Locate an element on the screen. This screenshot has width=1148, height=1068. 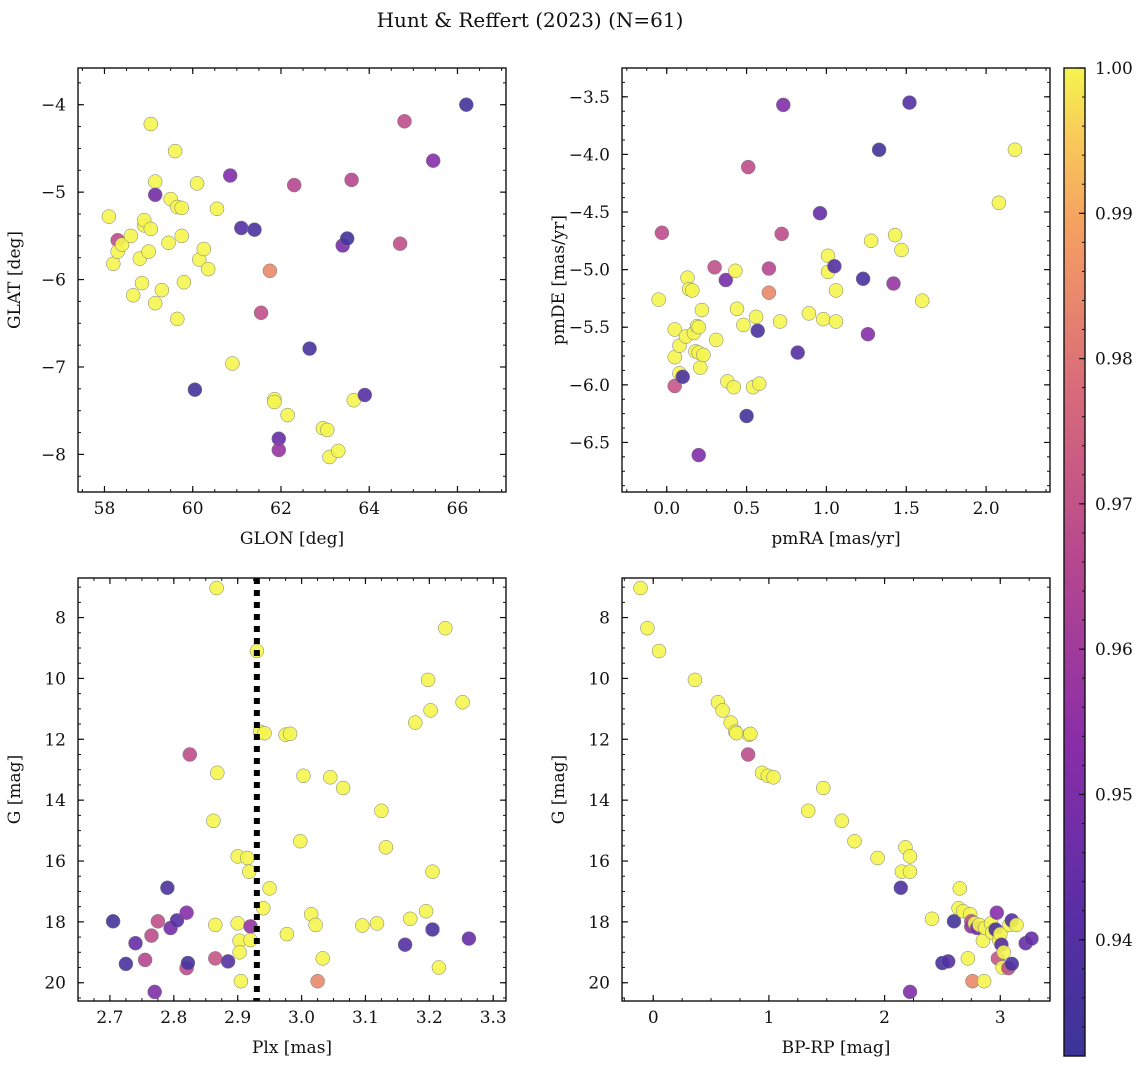
colorbar-tick-label: 0.96 is located at coordinates (1114, 650).